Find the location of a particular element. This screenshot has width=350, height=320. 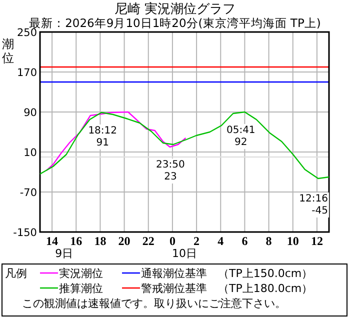

text: この観測値は速報値です。取り扱いにご注意下さい。 is located at coordinates (154, 303).